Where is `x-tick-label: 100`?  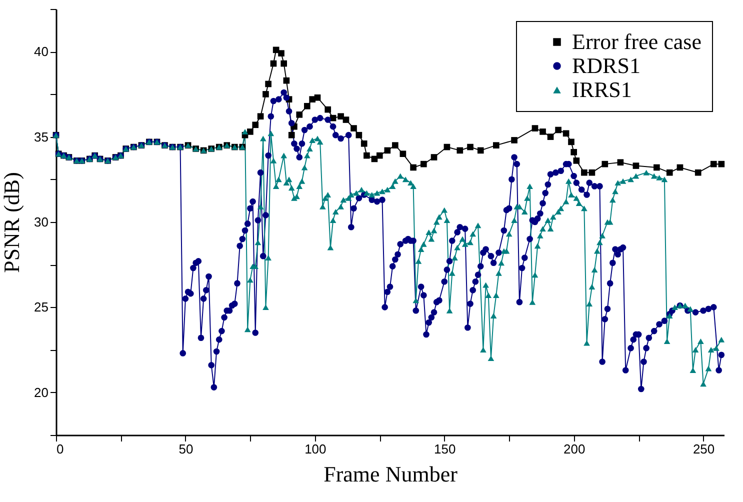
x-tick-label: 100 is located at coordinates (315, 449).